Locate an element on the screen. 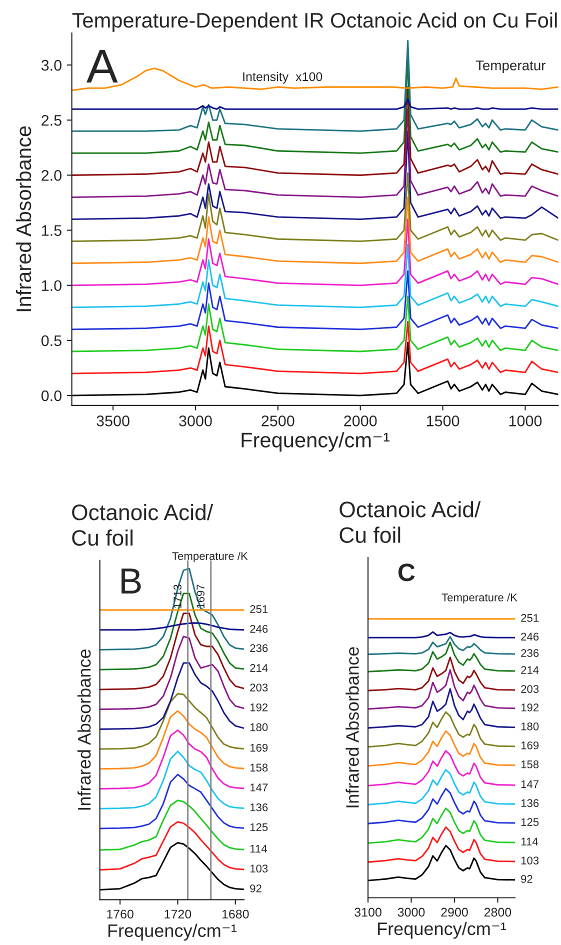  y-tick-label: 1.5 is located at coordinates (52, 230).